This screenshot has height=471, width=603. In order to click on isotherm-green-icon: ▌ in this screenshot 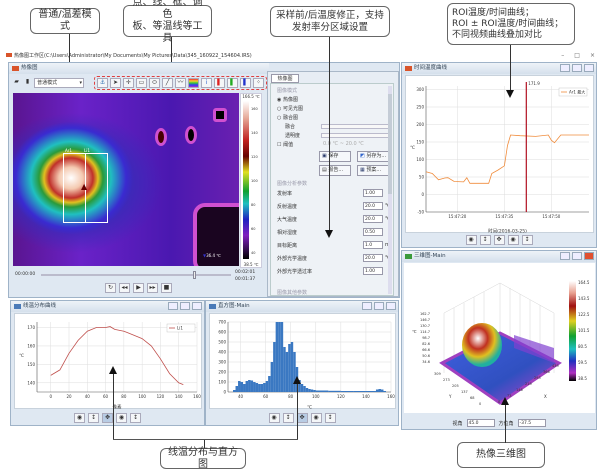, I will do `click(233, 82)`.